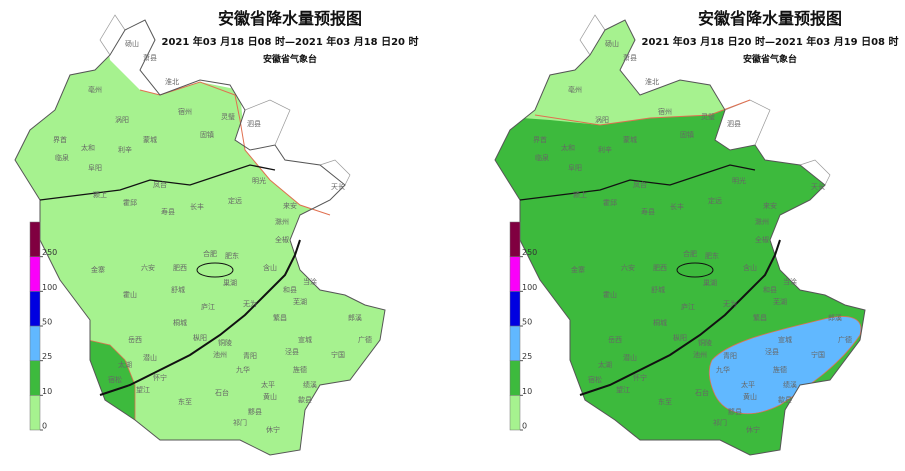 The image size is (905, 471). I want to click on place-label: 寿县, so click(168, 211).